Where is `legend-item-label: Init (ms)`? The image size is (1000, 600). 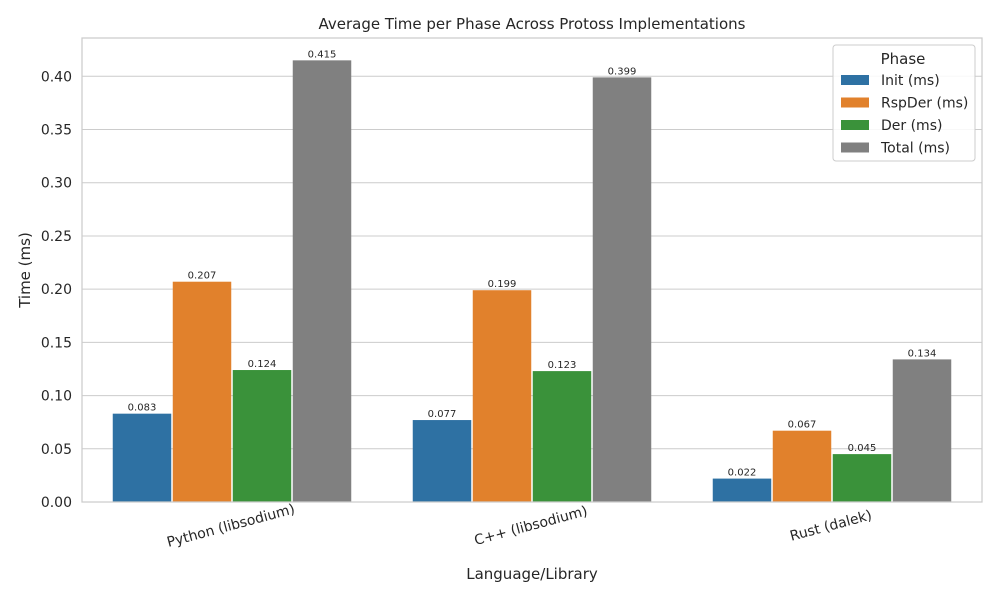
legend-item-label: Init (ms) is located at coordinates (910, 81).